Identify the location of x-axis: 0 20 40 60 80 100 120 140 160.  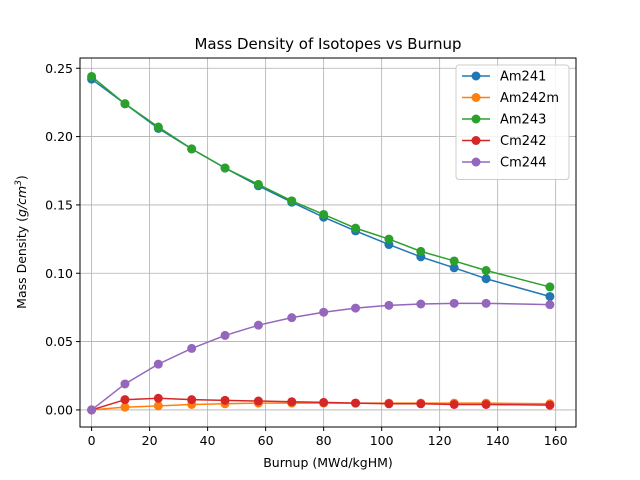
(328, 437).